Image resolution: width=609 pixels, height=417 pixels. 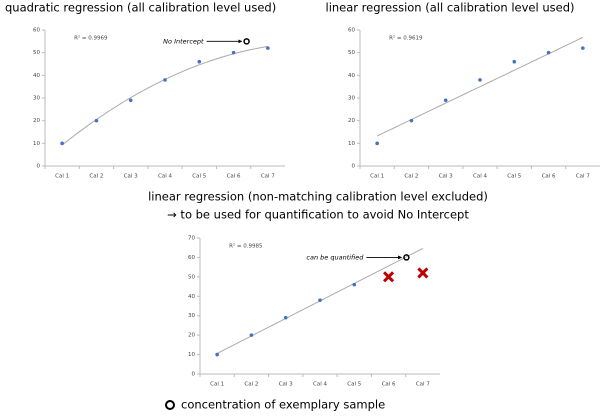 I want to click on r-squared: R² = 0.9969, so click(x=91, y=38).